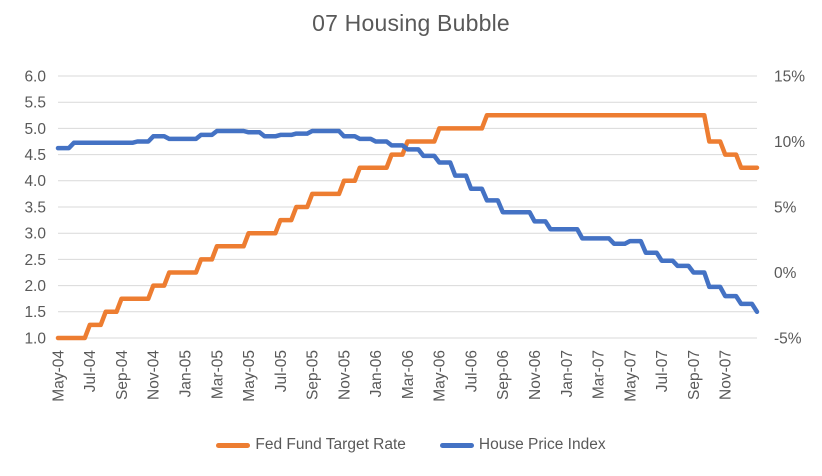 The image size is (822, 476). What do you see at coordinates (233, 445) in the screenshot?
I see `fed-line-swatch-icon` at bounding box center [233, 445].